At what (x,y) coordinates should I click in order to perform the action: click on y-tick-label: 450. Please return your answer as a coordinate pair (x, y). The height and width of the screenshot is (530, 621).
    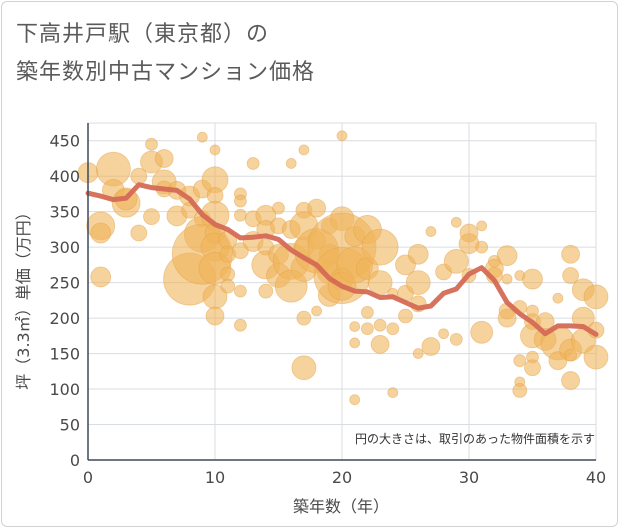
    Looking at the image, I should click on (64, 141).